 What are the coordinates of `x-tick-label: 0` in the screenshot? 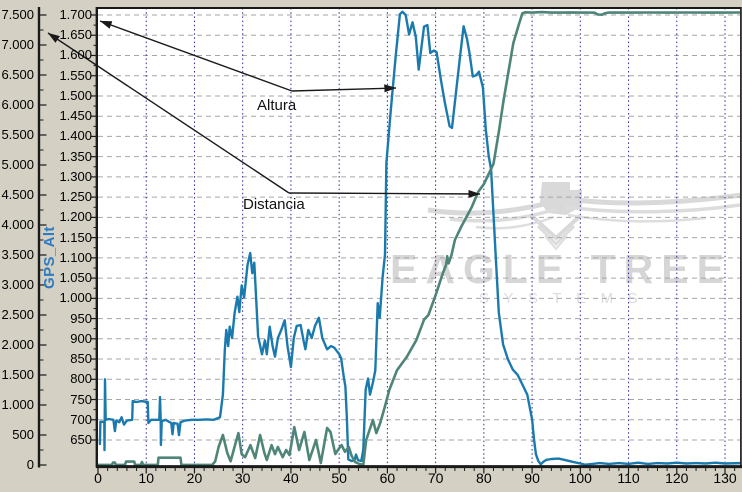 It's located at (98, 478).